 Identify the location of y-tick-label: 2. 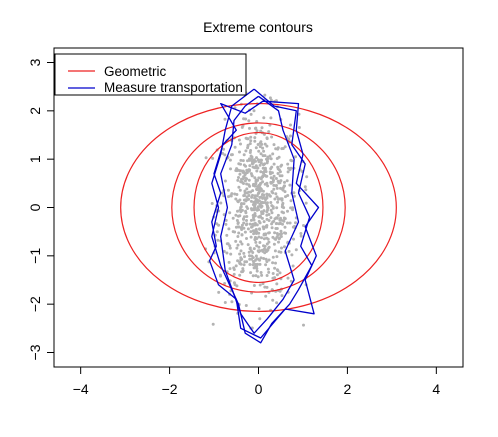
(35, 111).